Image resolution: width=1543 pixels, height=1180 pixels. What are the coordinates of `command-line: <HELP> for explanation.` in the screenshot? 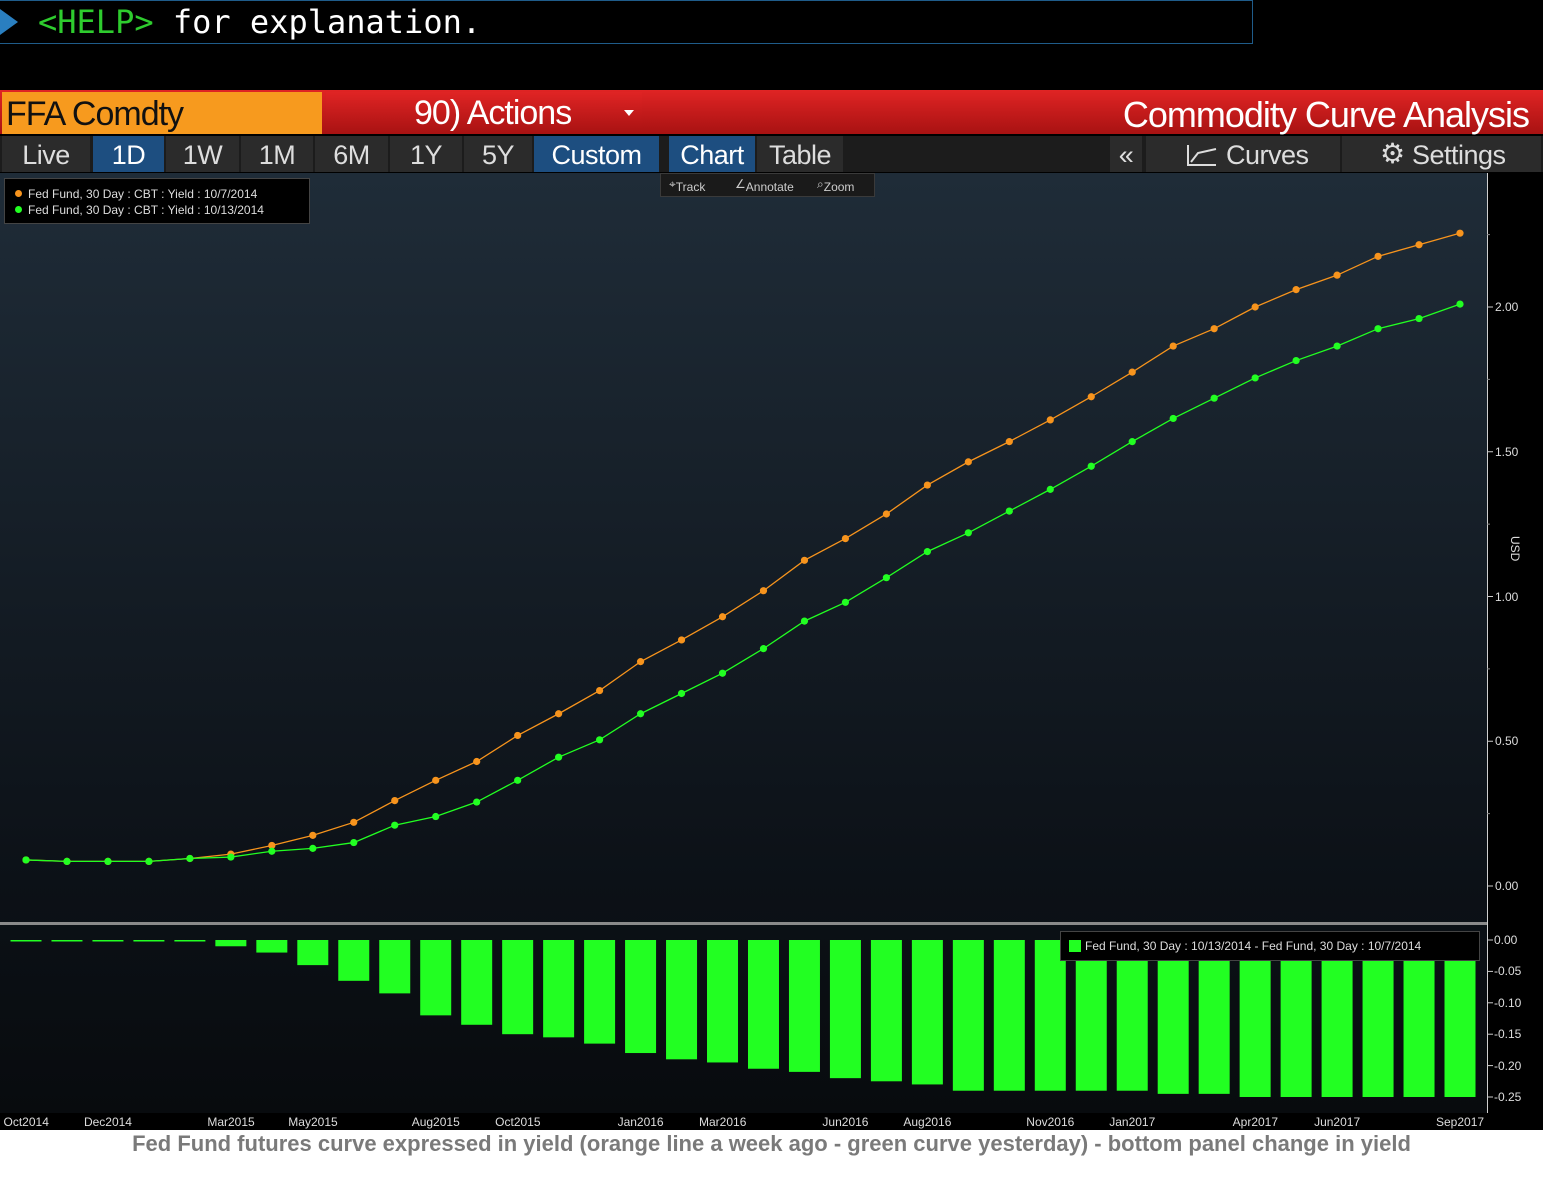 It's located at (626, 22).